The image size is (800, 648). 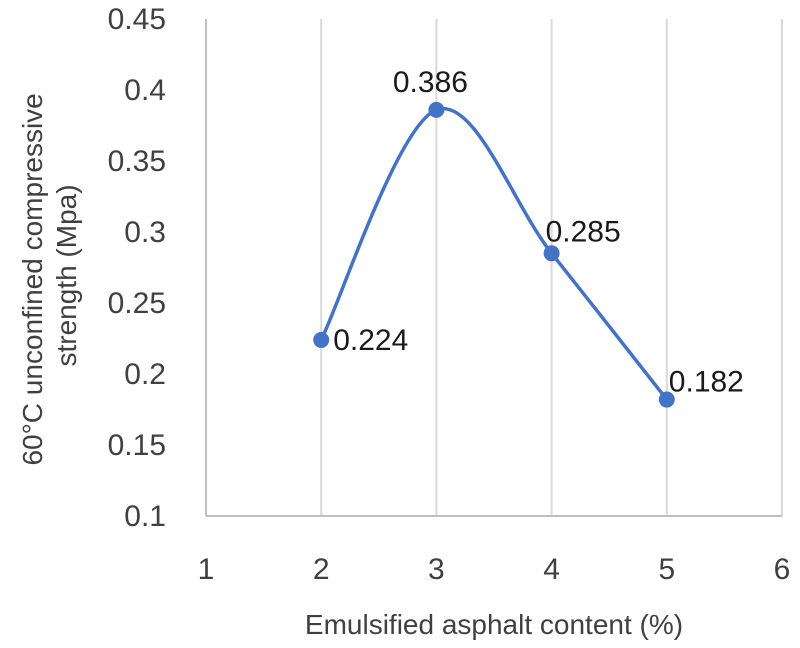 What do you see at coordinates (206, 569) in the screenshot?
I see `x-tick-label: 1` at bounding box center [206, 569].